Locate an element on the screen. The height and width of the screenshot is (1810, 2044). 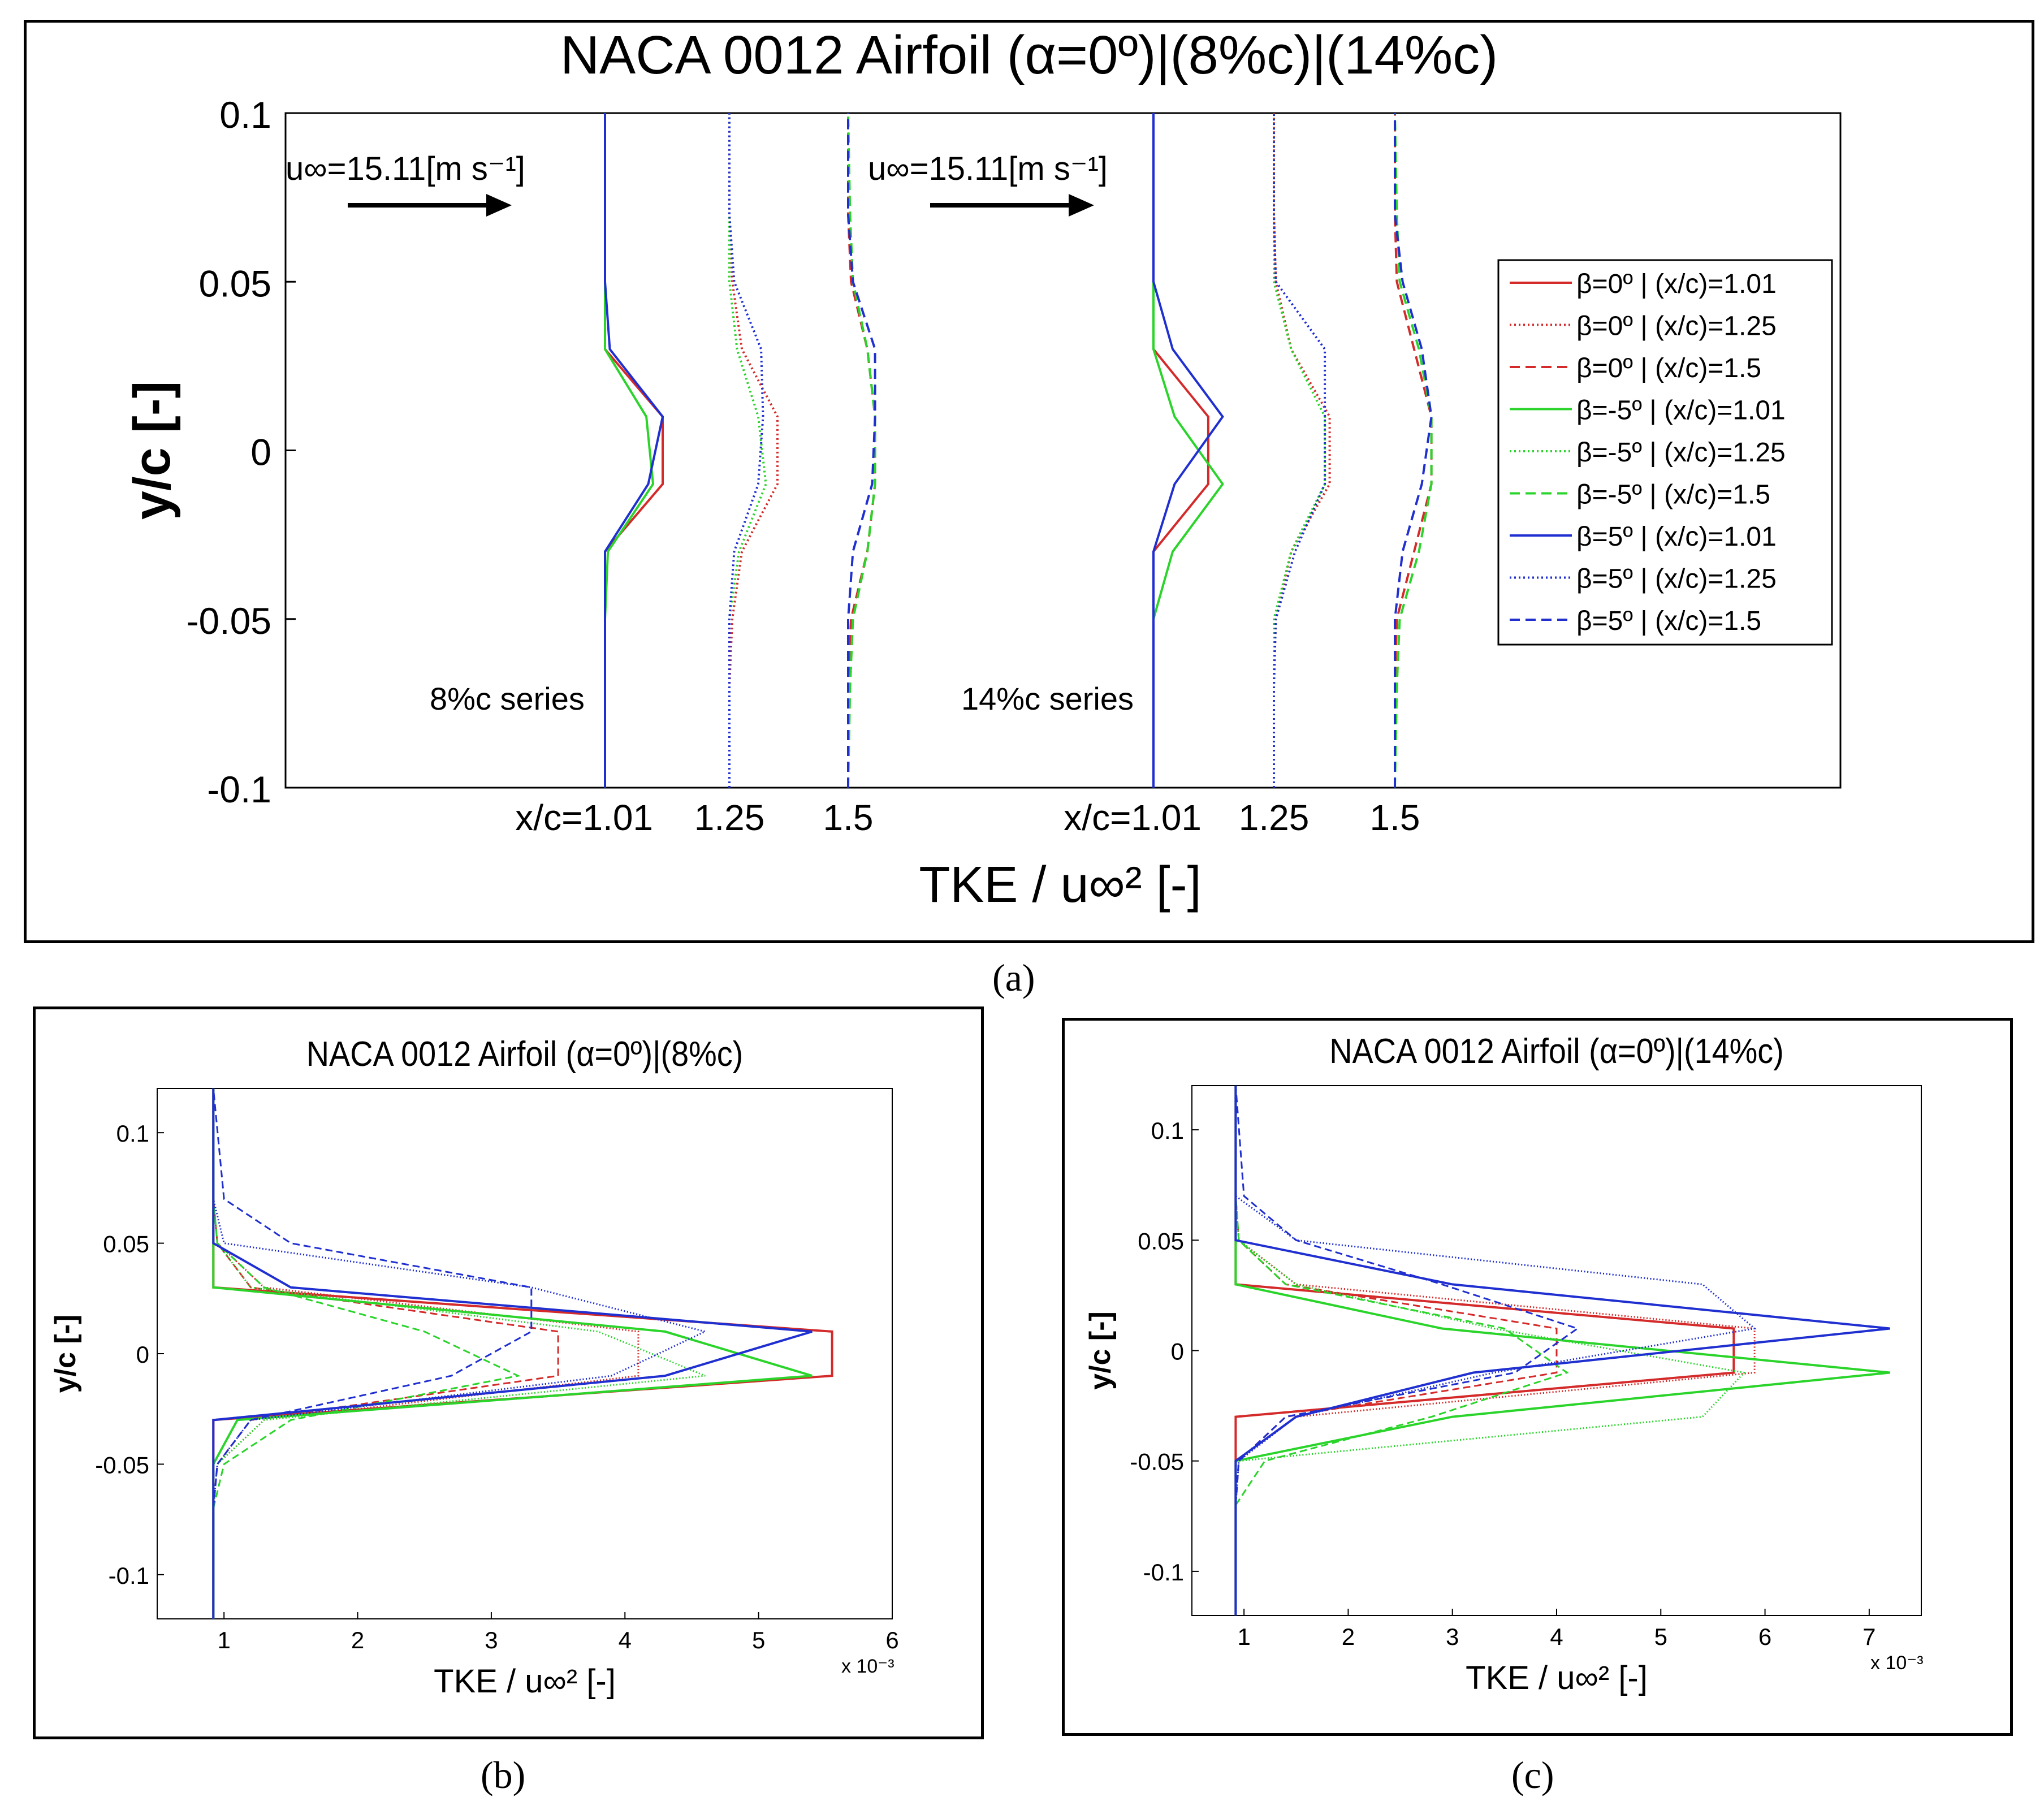
caption-a: (a) is located at coordinates (1013, 977).